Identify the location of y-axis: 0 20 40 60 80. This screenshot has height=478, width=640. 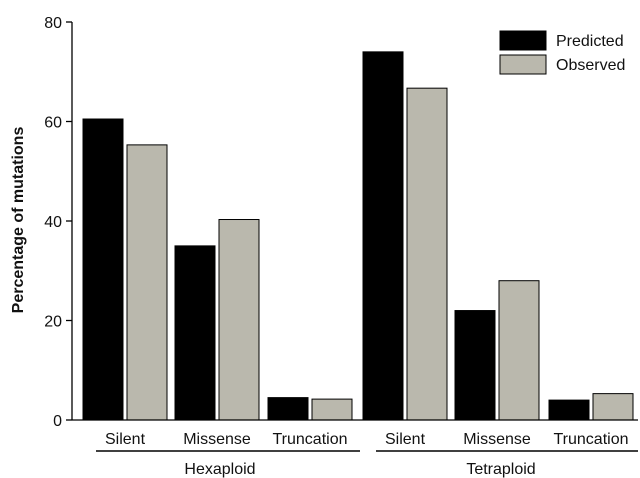
(58, 222).